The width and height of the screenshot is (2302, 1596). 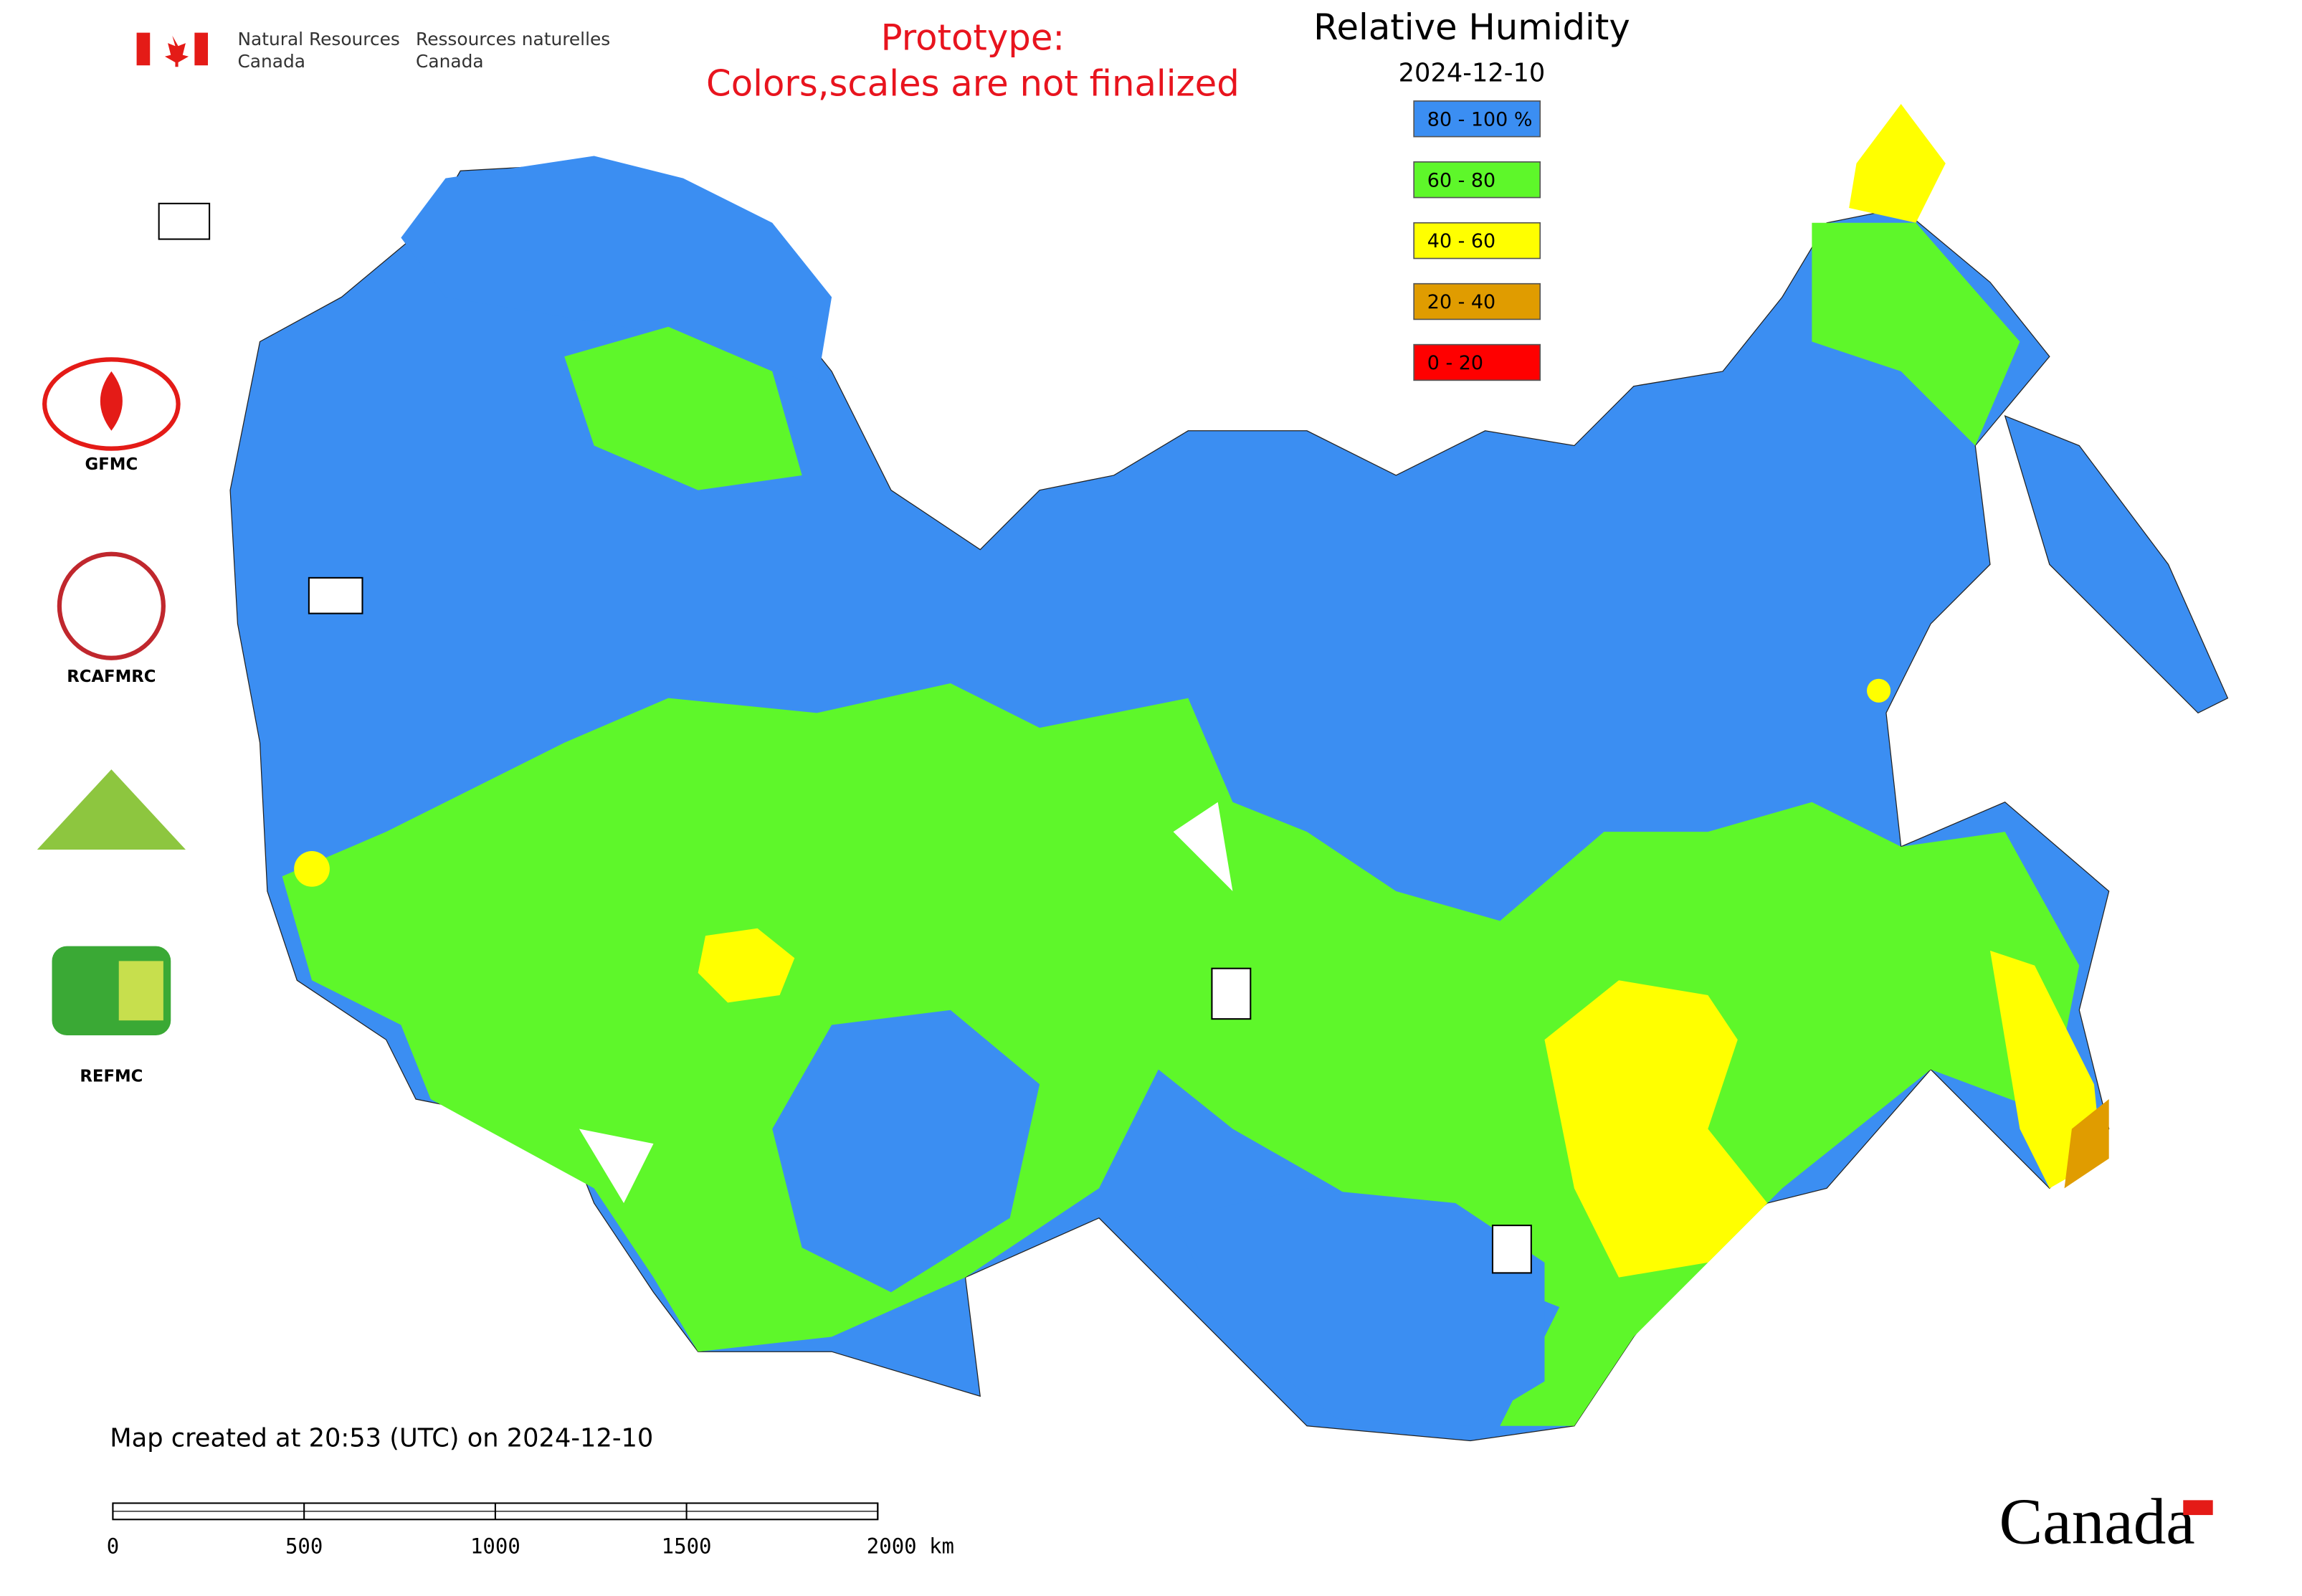 What do you see at coordinates (1480, 119) in the screenshot?
I see `legend-label: 80 - 100 %` at bounding box center [1480, 119].